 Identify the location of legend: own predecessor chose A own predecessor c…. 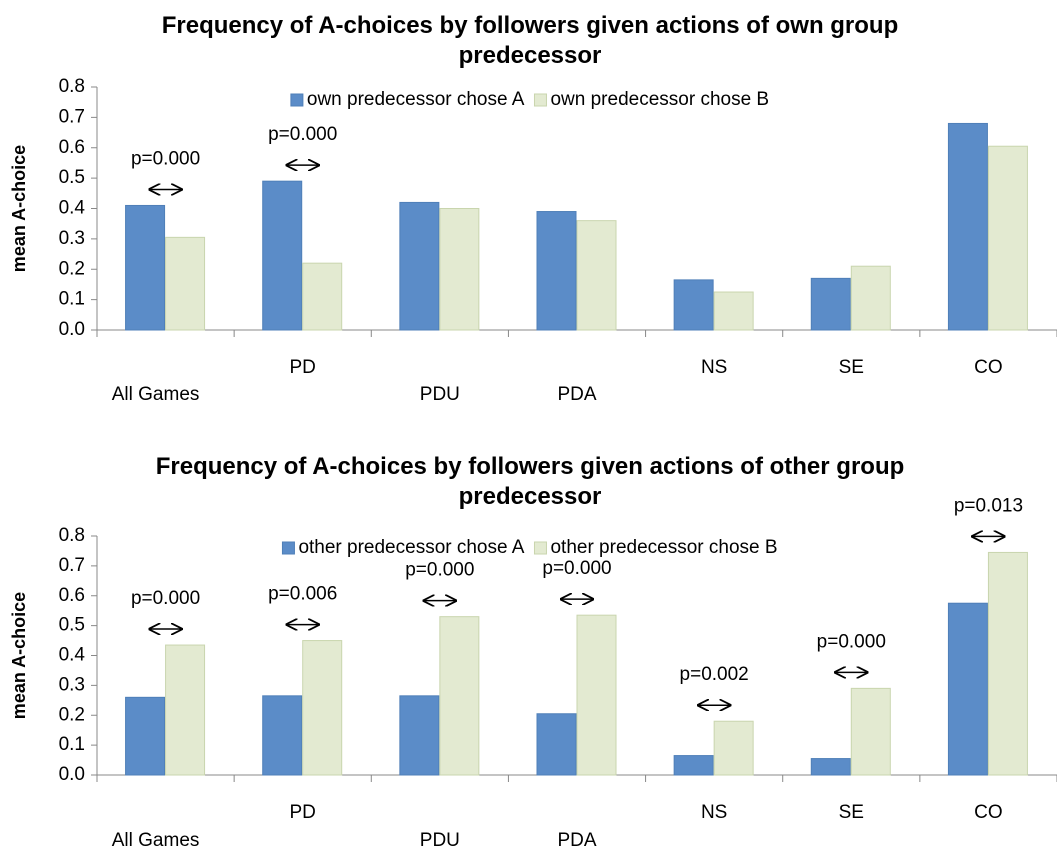
(529, 99).